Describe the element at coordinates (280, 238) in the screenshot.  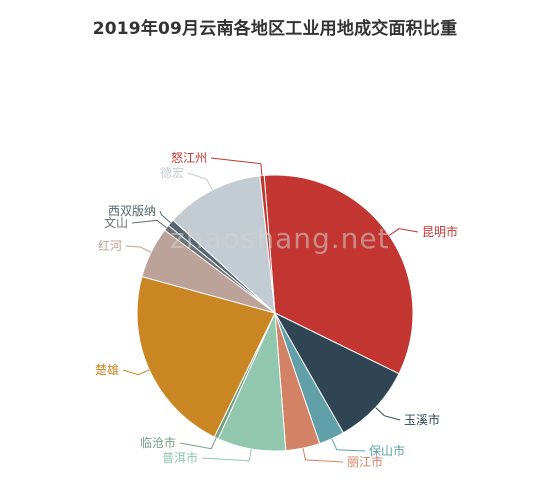
I see `watermark-text: zhaoshang.net` at that location.